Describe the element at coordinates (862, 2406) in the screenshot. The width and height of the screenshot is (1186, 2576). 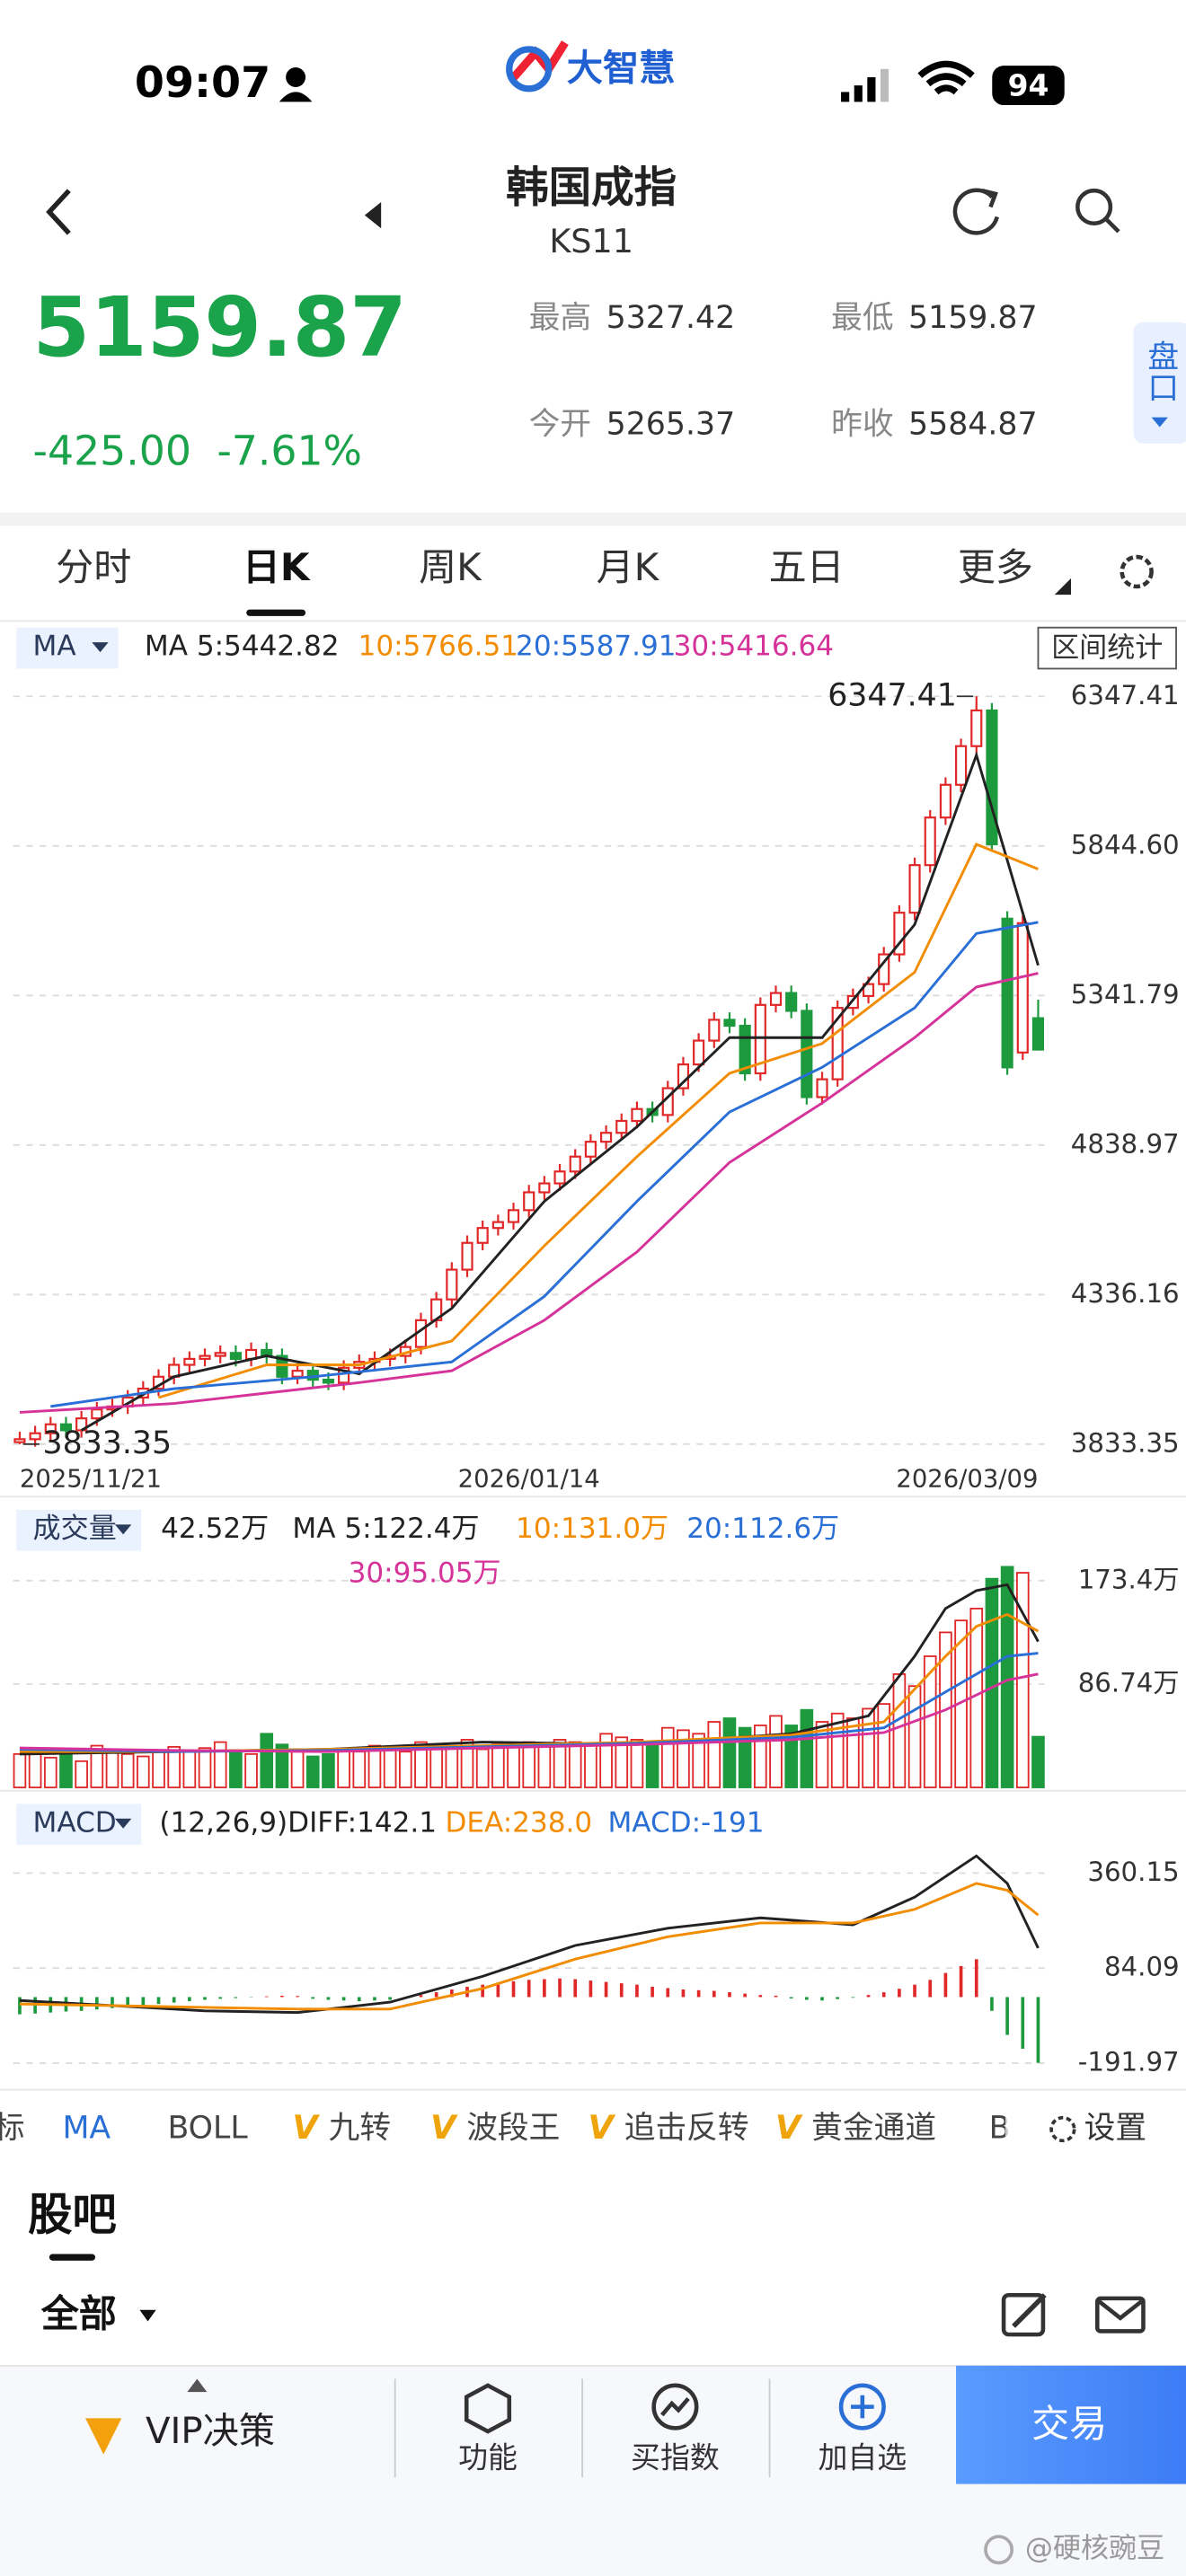
I see `add-watch-icon` at that location.